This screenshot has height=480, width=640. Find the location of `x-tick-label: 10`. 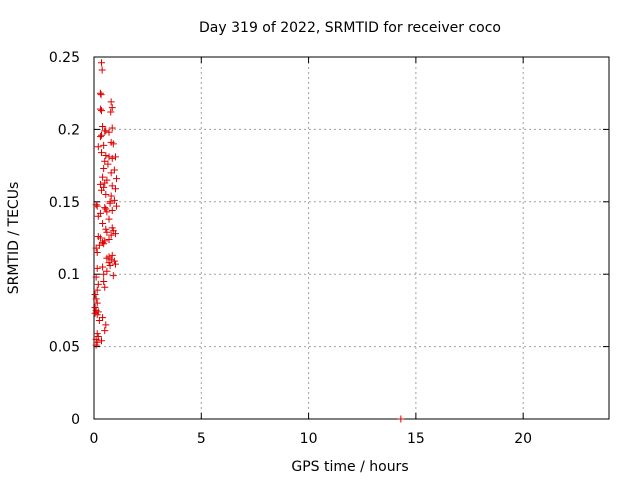

x-tick-label: 10 is located at coordinates (309, 439).